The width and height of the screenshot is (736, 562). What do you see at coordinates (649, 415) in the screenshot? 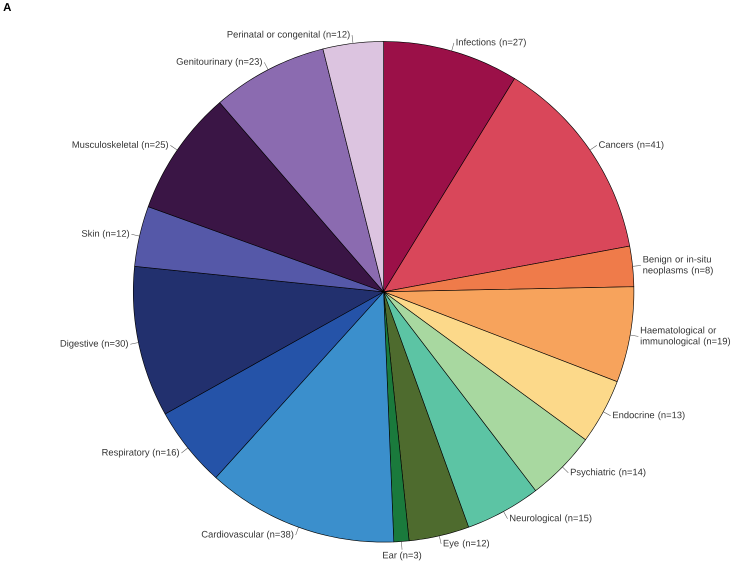
I see `slice-label: Endocrine (n=13)` at bounding box center [649, 415].